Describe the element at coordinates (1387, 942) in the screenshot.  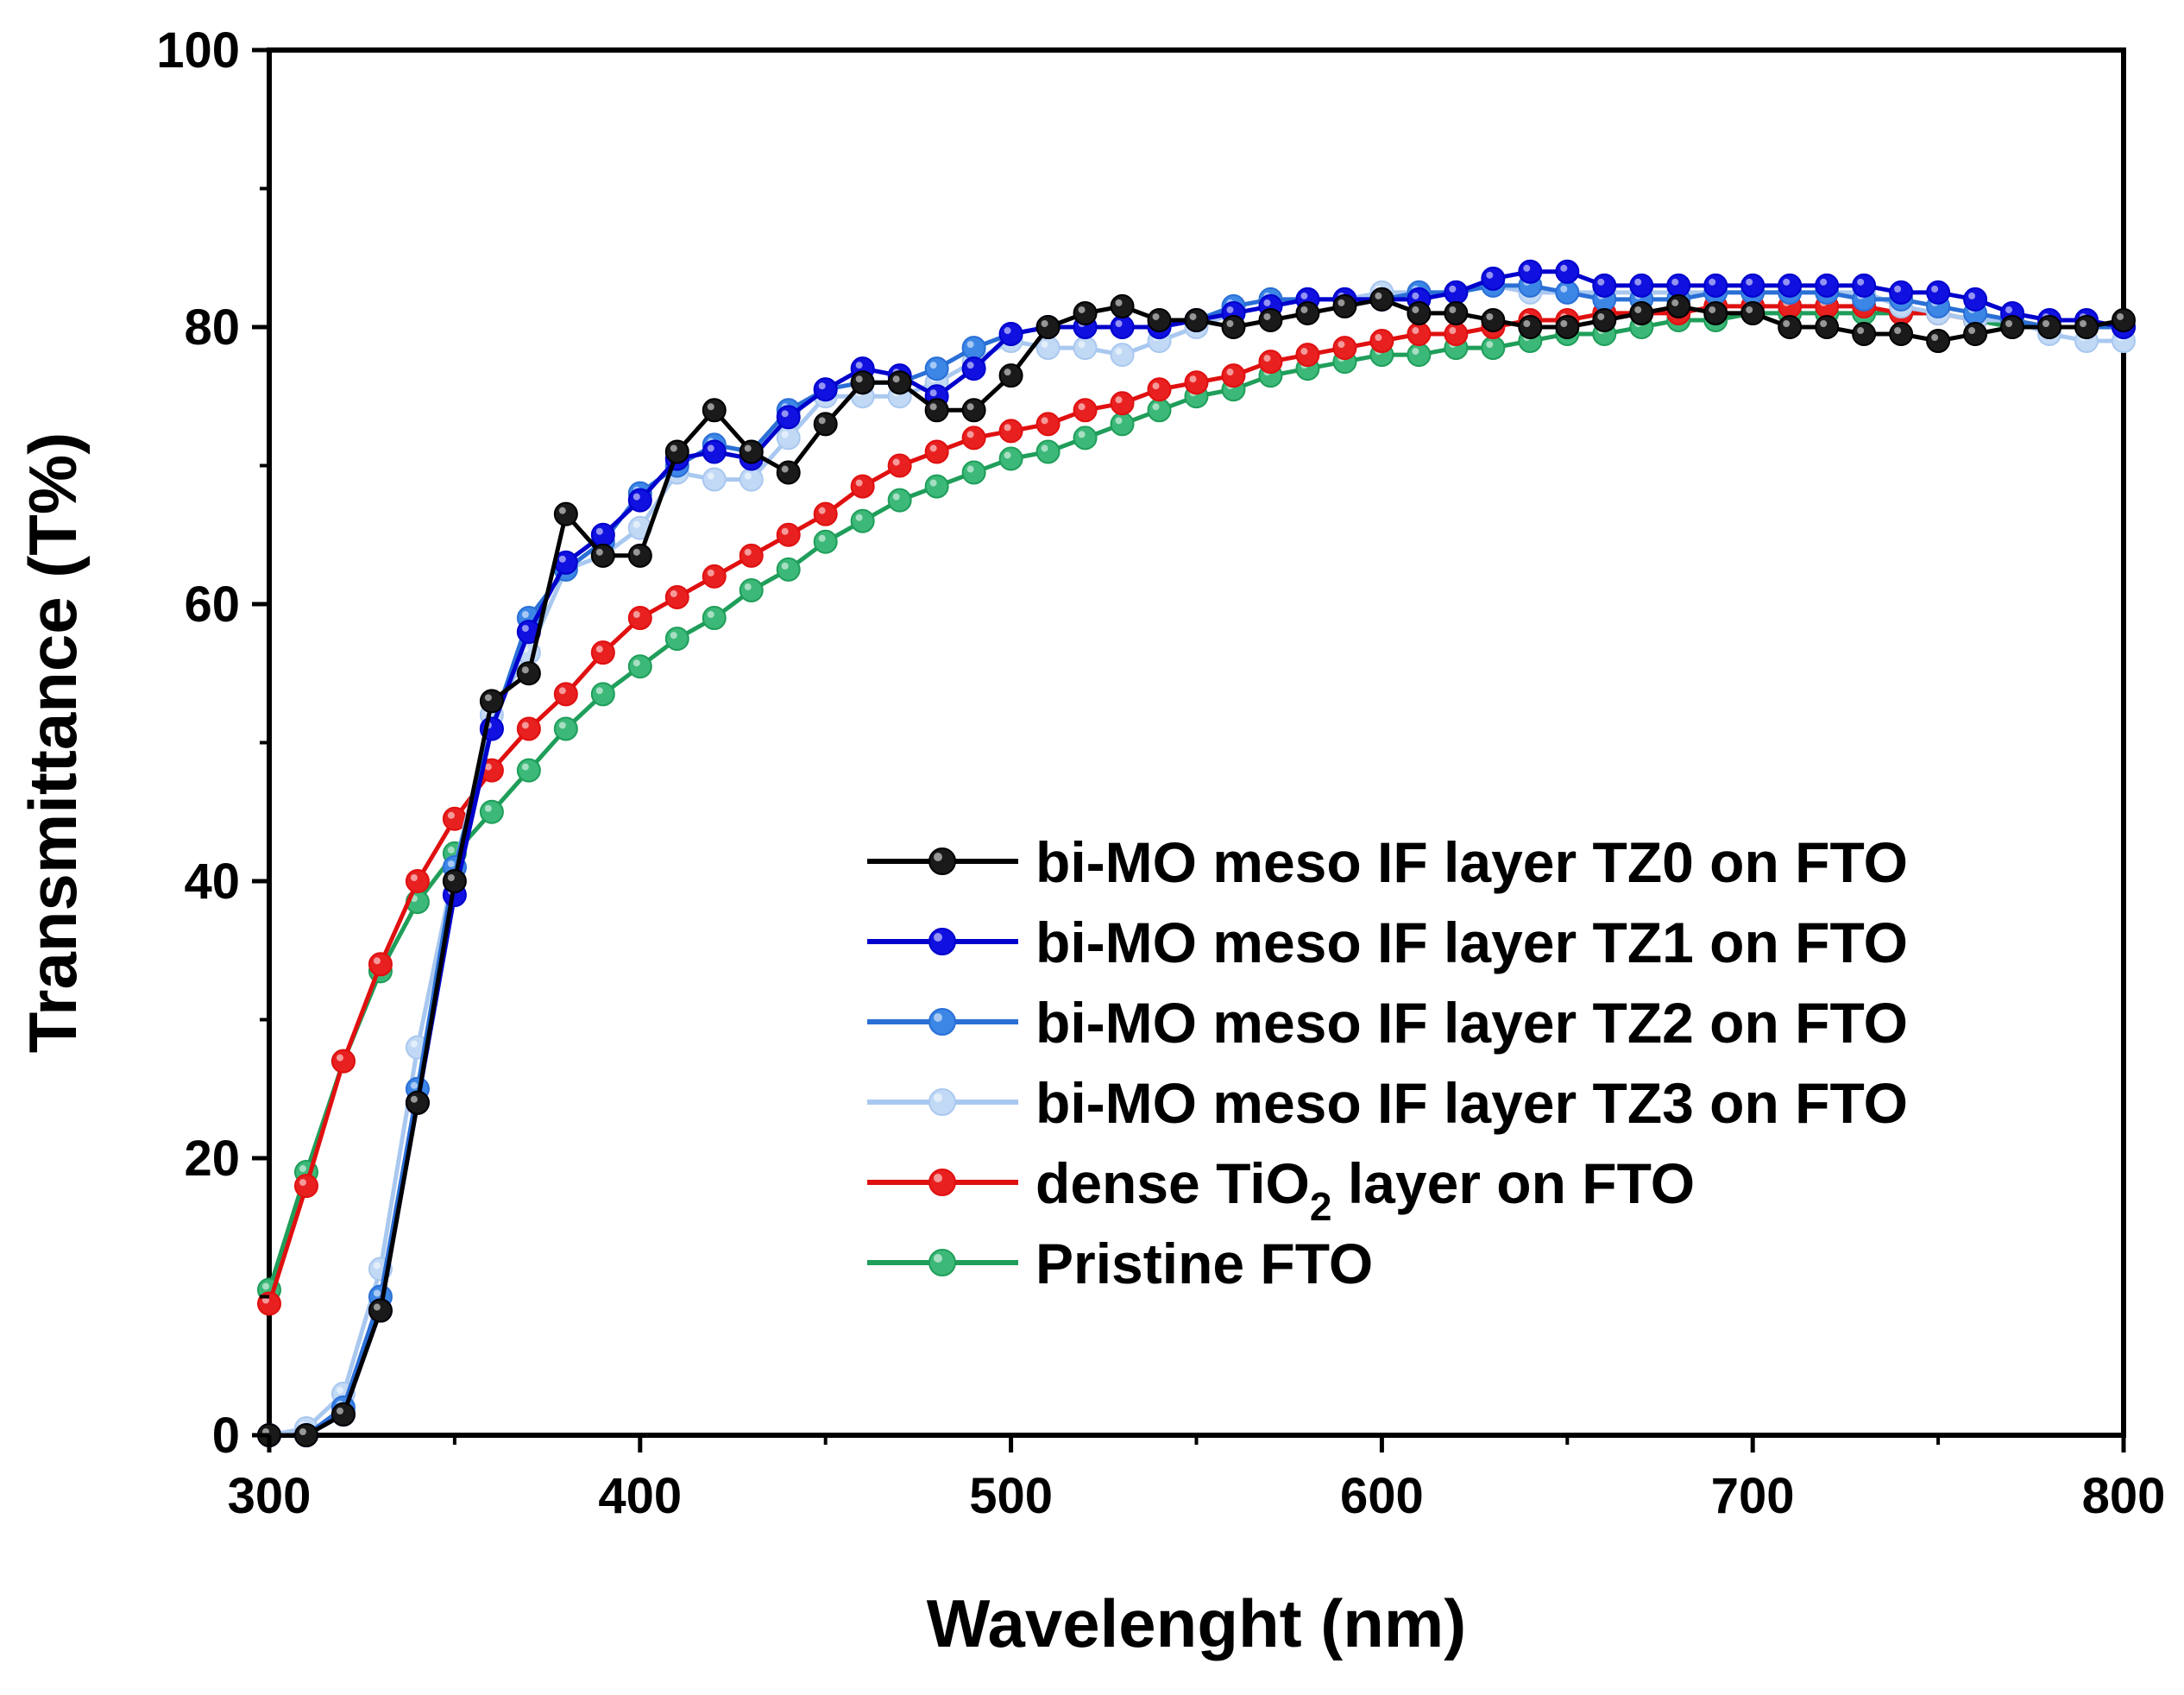
I see `legend-item: bi-MO meso IF layer TZ1 on FTO` at that location.